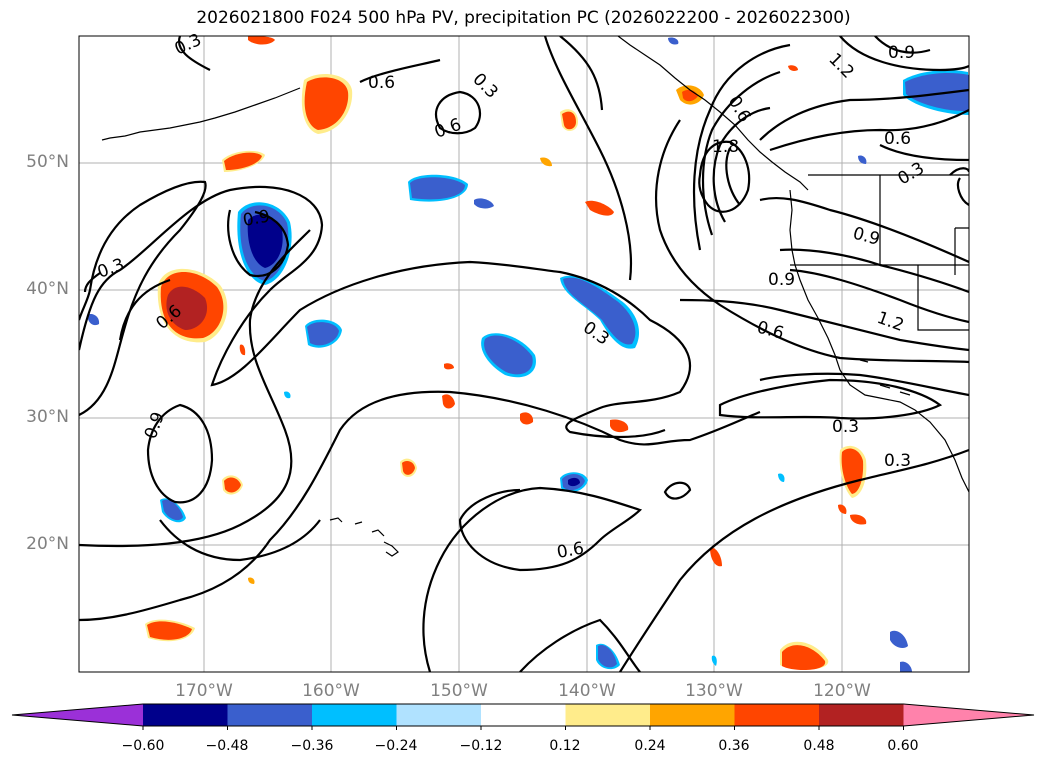  What do you see at coordinates (734, 746) in the screenshot?
I see `colorbar-tick-label: 0.36` at bounding box center [734, 746].